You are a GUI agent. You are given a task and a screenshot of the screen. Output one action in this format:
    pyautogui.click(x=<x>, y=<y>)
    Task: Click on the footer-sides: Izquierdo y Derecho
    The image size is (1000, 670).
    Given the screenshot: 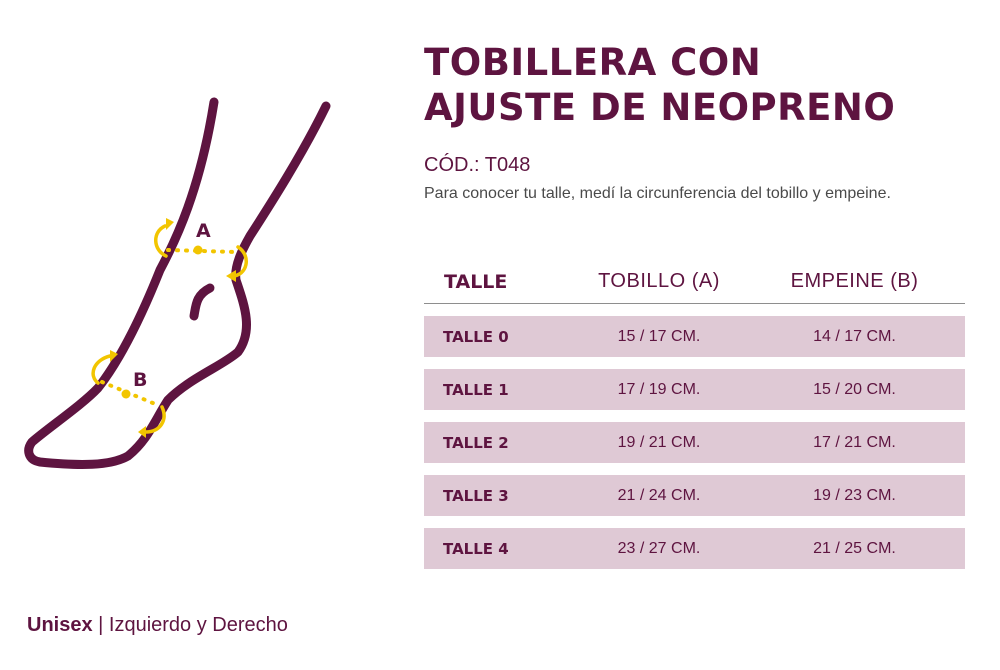 What is the action you would take?
    pyautogui.click(x=198, y=625)
    